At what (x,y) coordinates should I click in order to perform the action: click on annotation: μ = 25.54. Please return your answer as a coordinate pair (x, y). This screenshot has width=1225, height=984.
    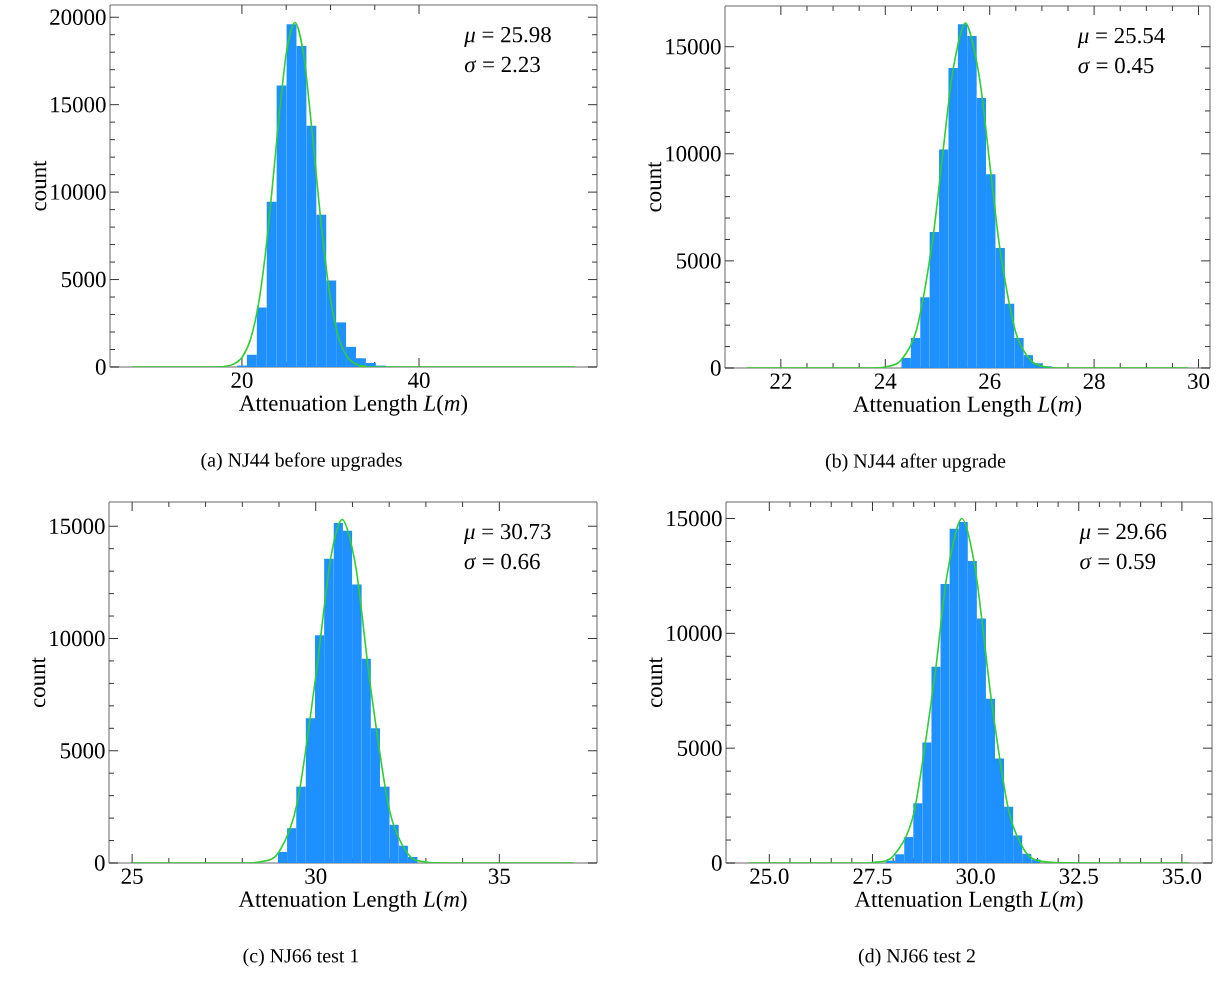
    Looking at the image, I should click on (1121, 37).